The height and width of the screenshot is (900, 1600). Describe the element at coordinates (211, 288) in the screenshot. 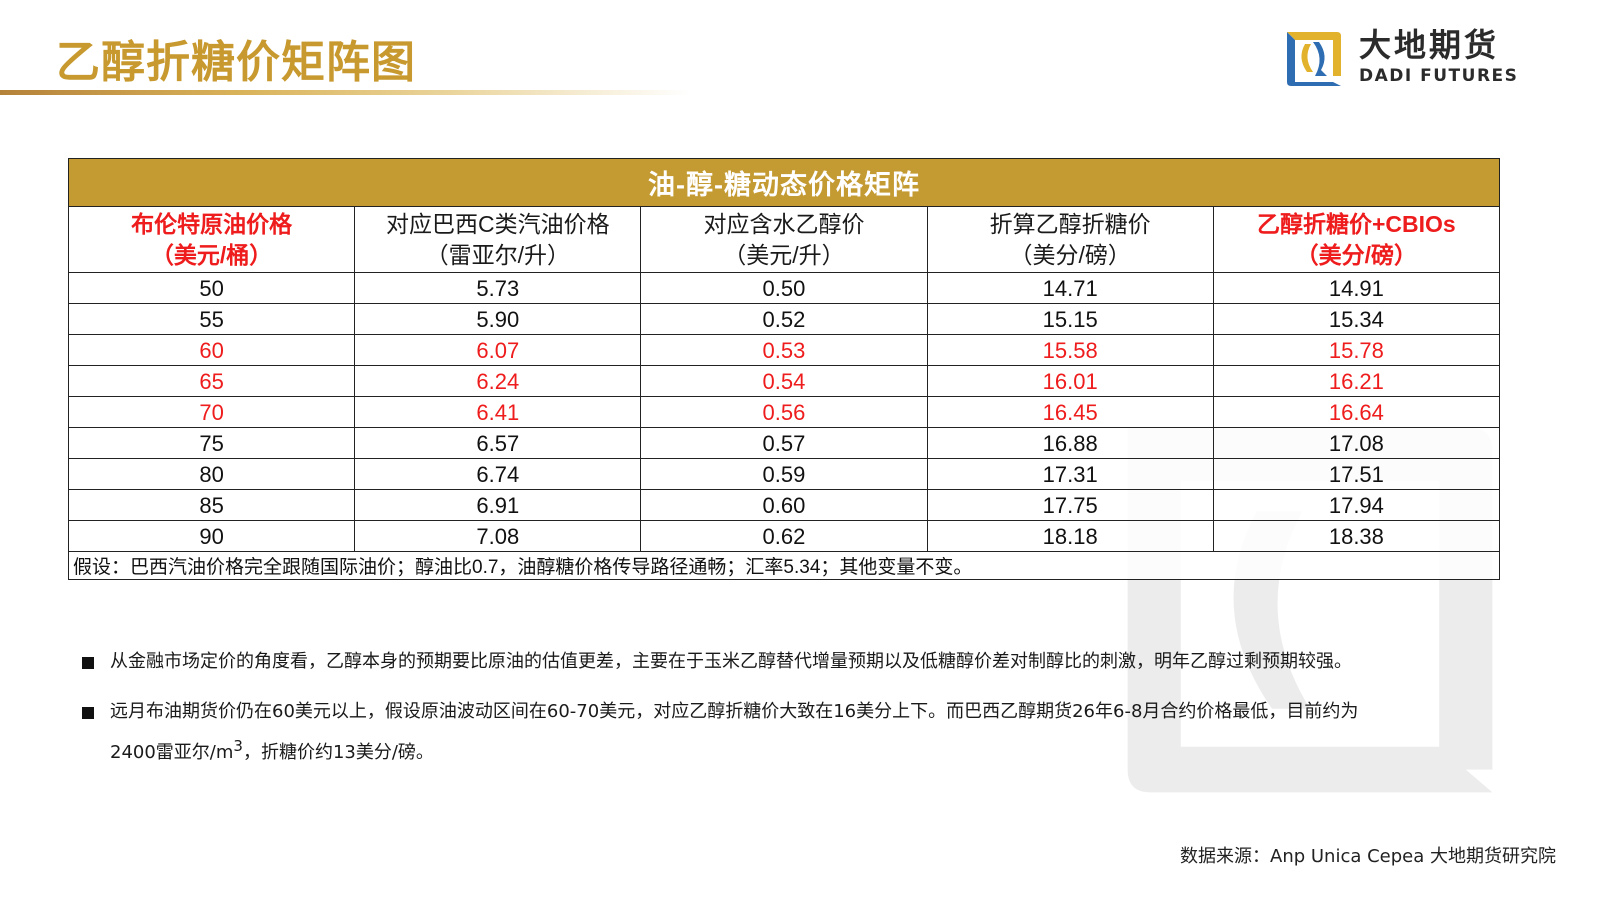

I see `cell-brent: 50` at that location.